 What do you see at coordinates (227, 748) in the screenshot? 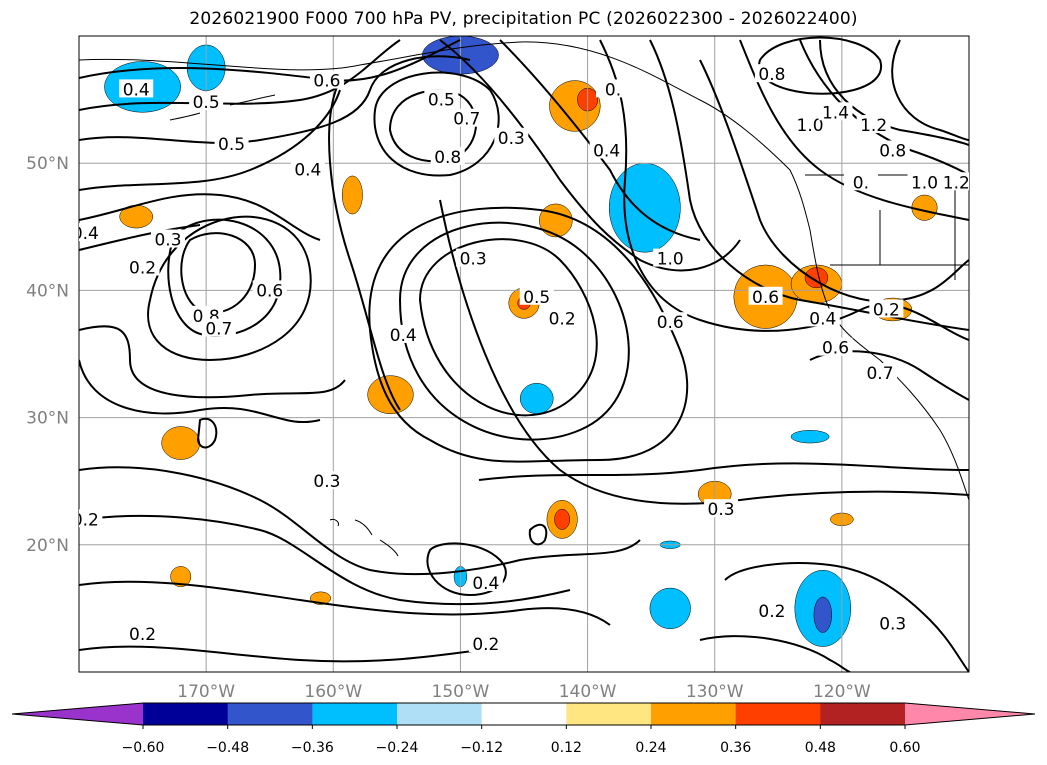
I see `colorbar-tick-label: −0.48` at bounding box center [227, 748].